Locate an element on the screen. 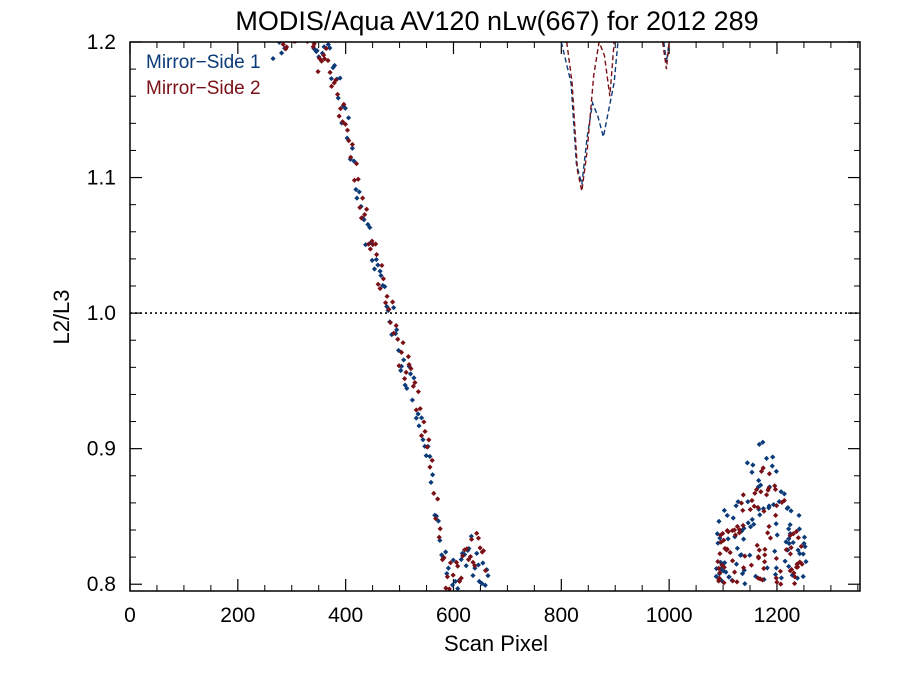 This screenshot has width=900, height=675. y-tick-label: 1.2 is located at coordinates (101, 42).